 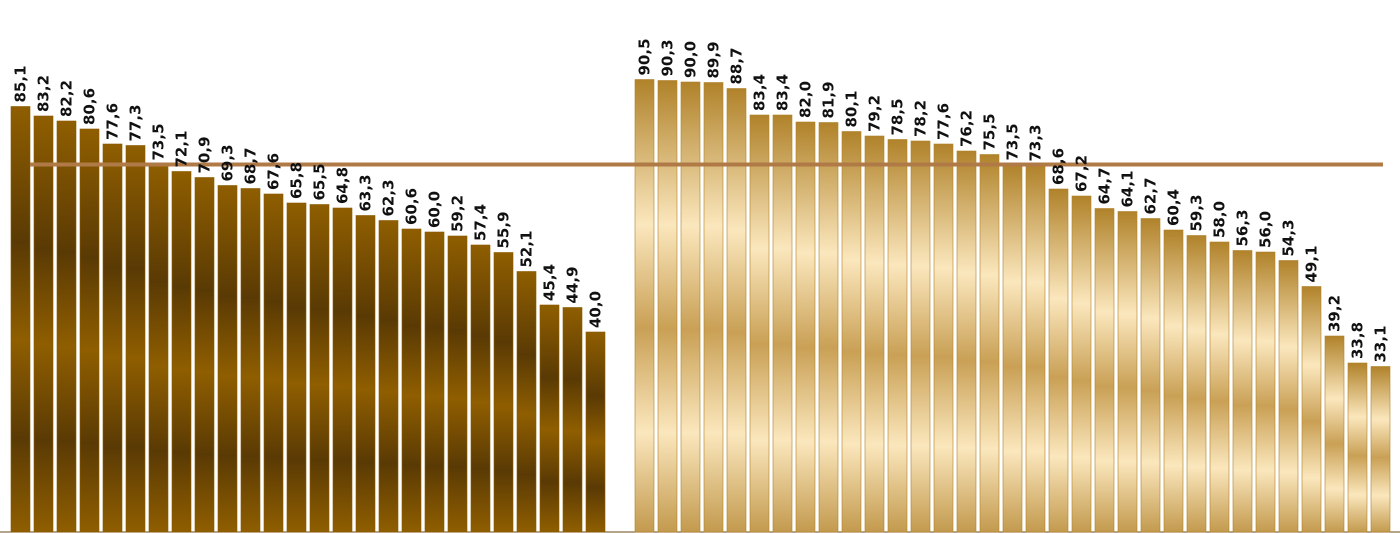 I want to click on value-label-series2-24: 60,4, so click(x=1174, y=207).